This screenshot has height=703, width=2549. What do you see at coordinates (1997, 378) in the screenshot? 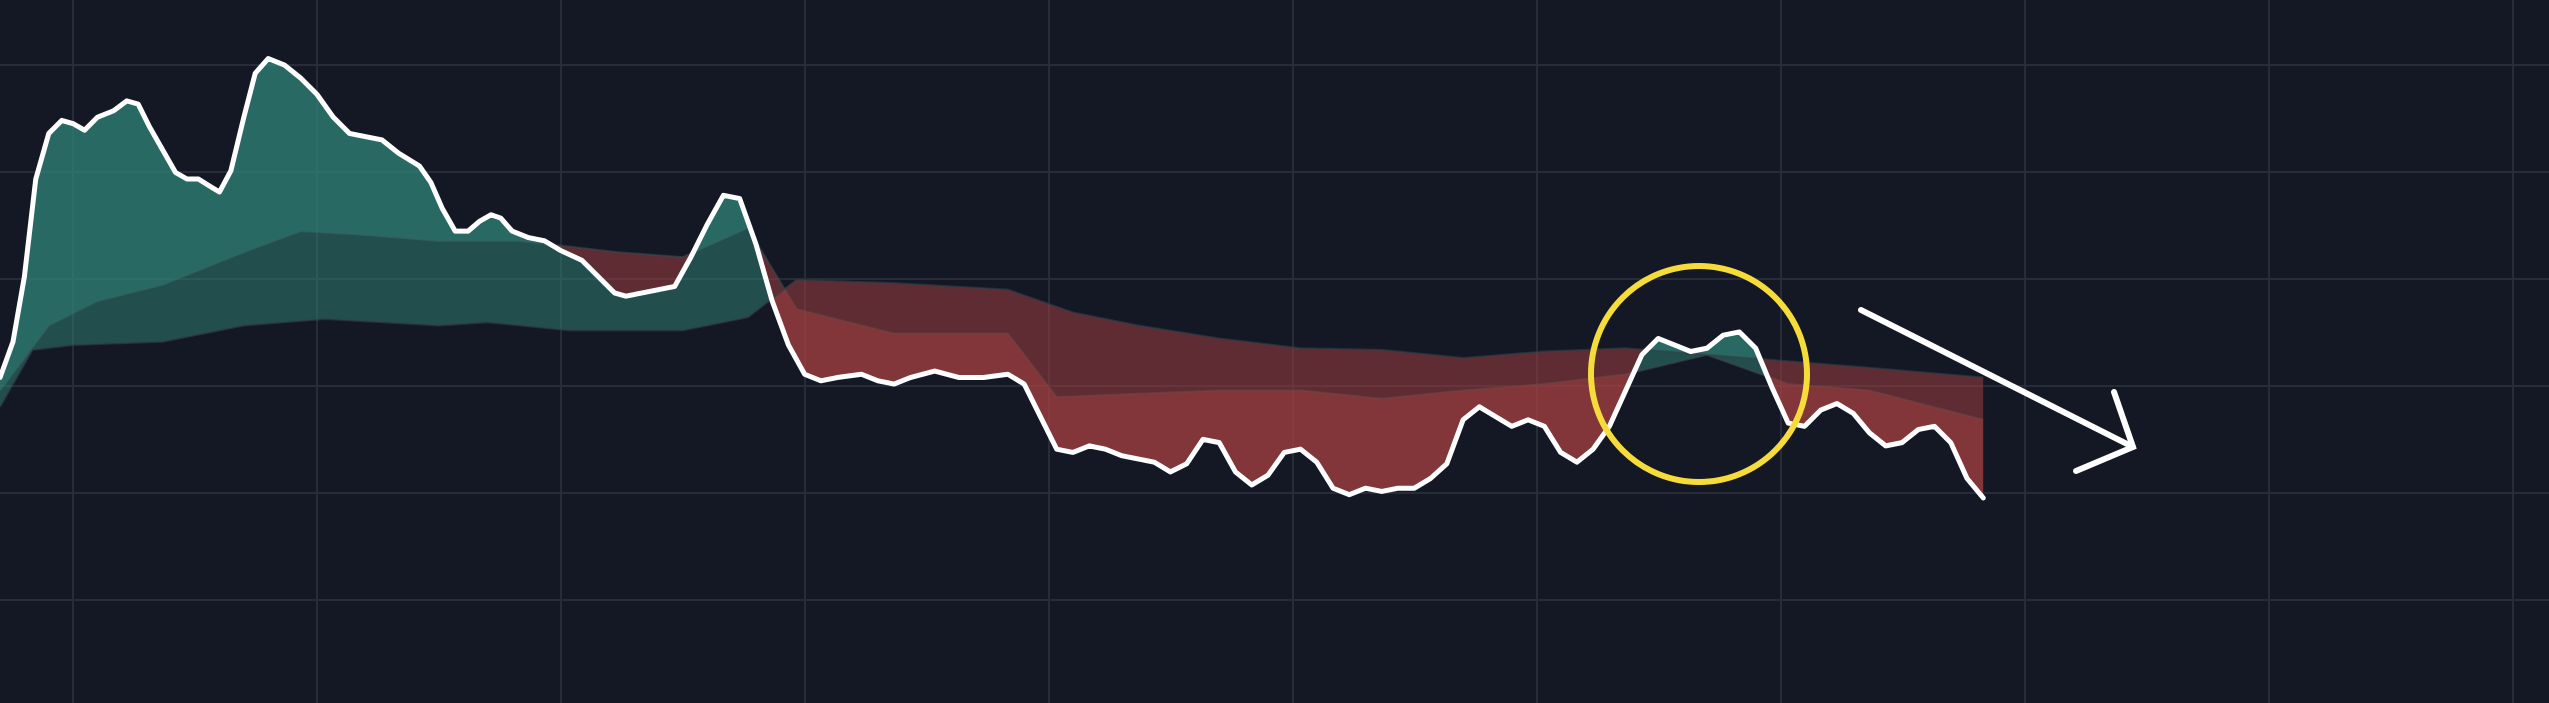
I see `arrow-shaft` at bounding box center [1997, 378].